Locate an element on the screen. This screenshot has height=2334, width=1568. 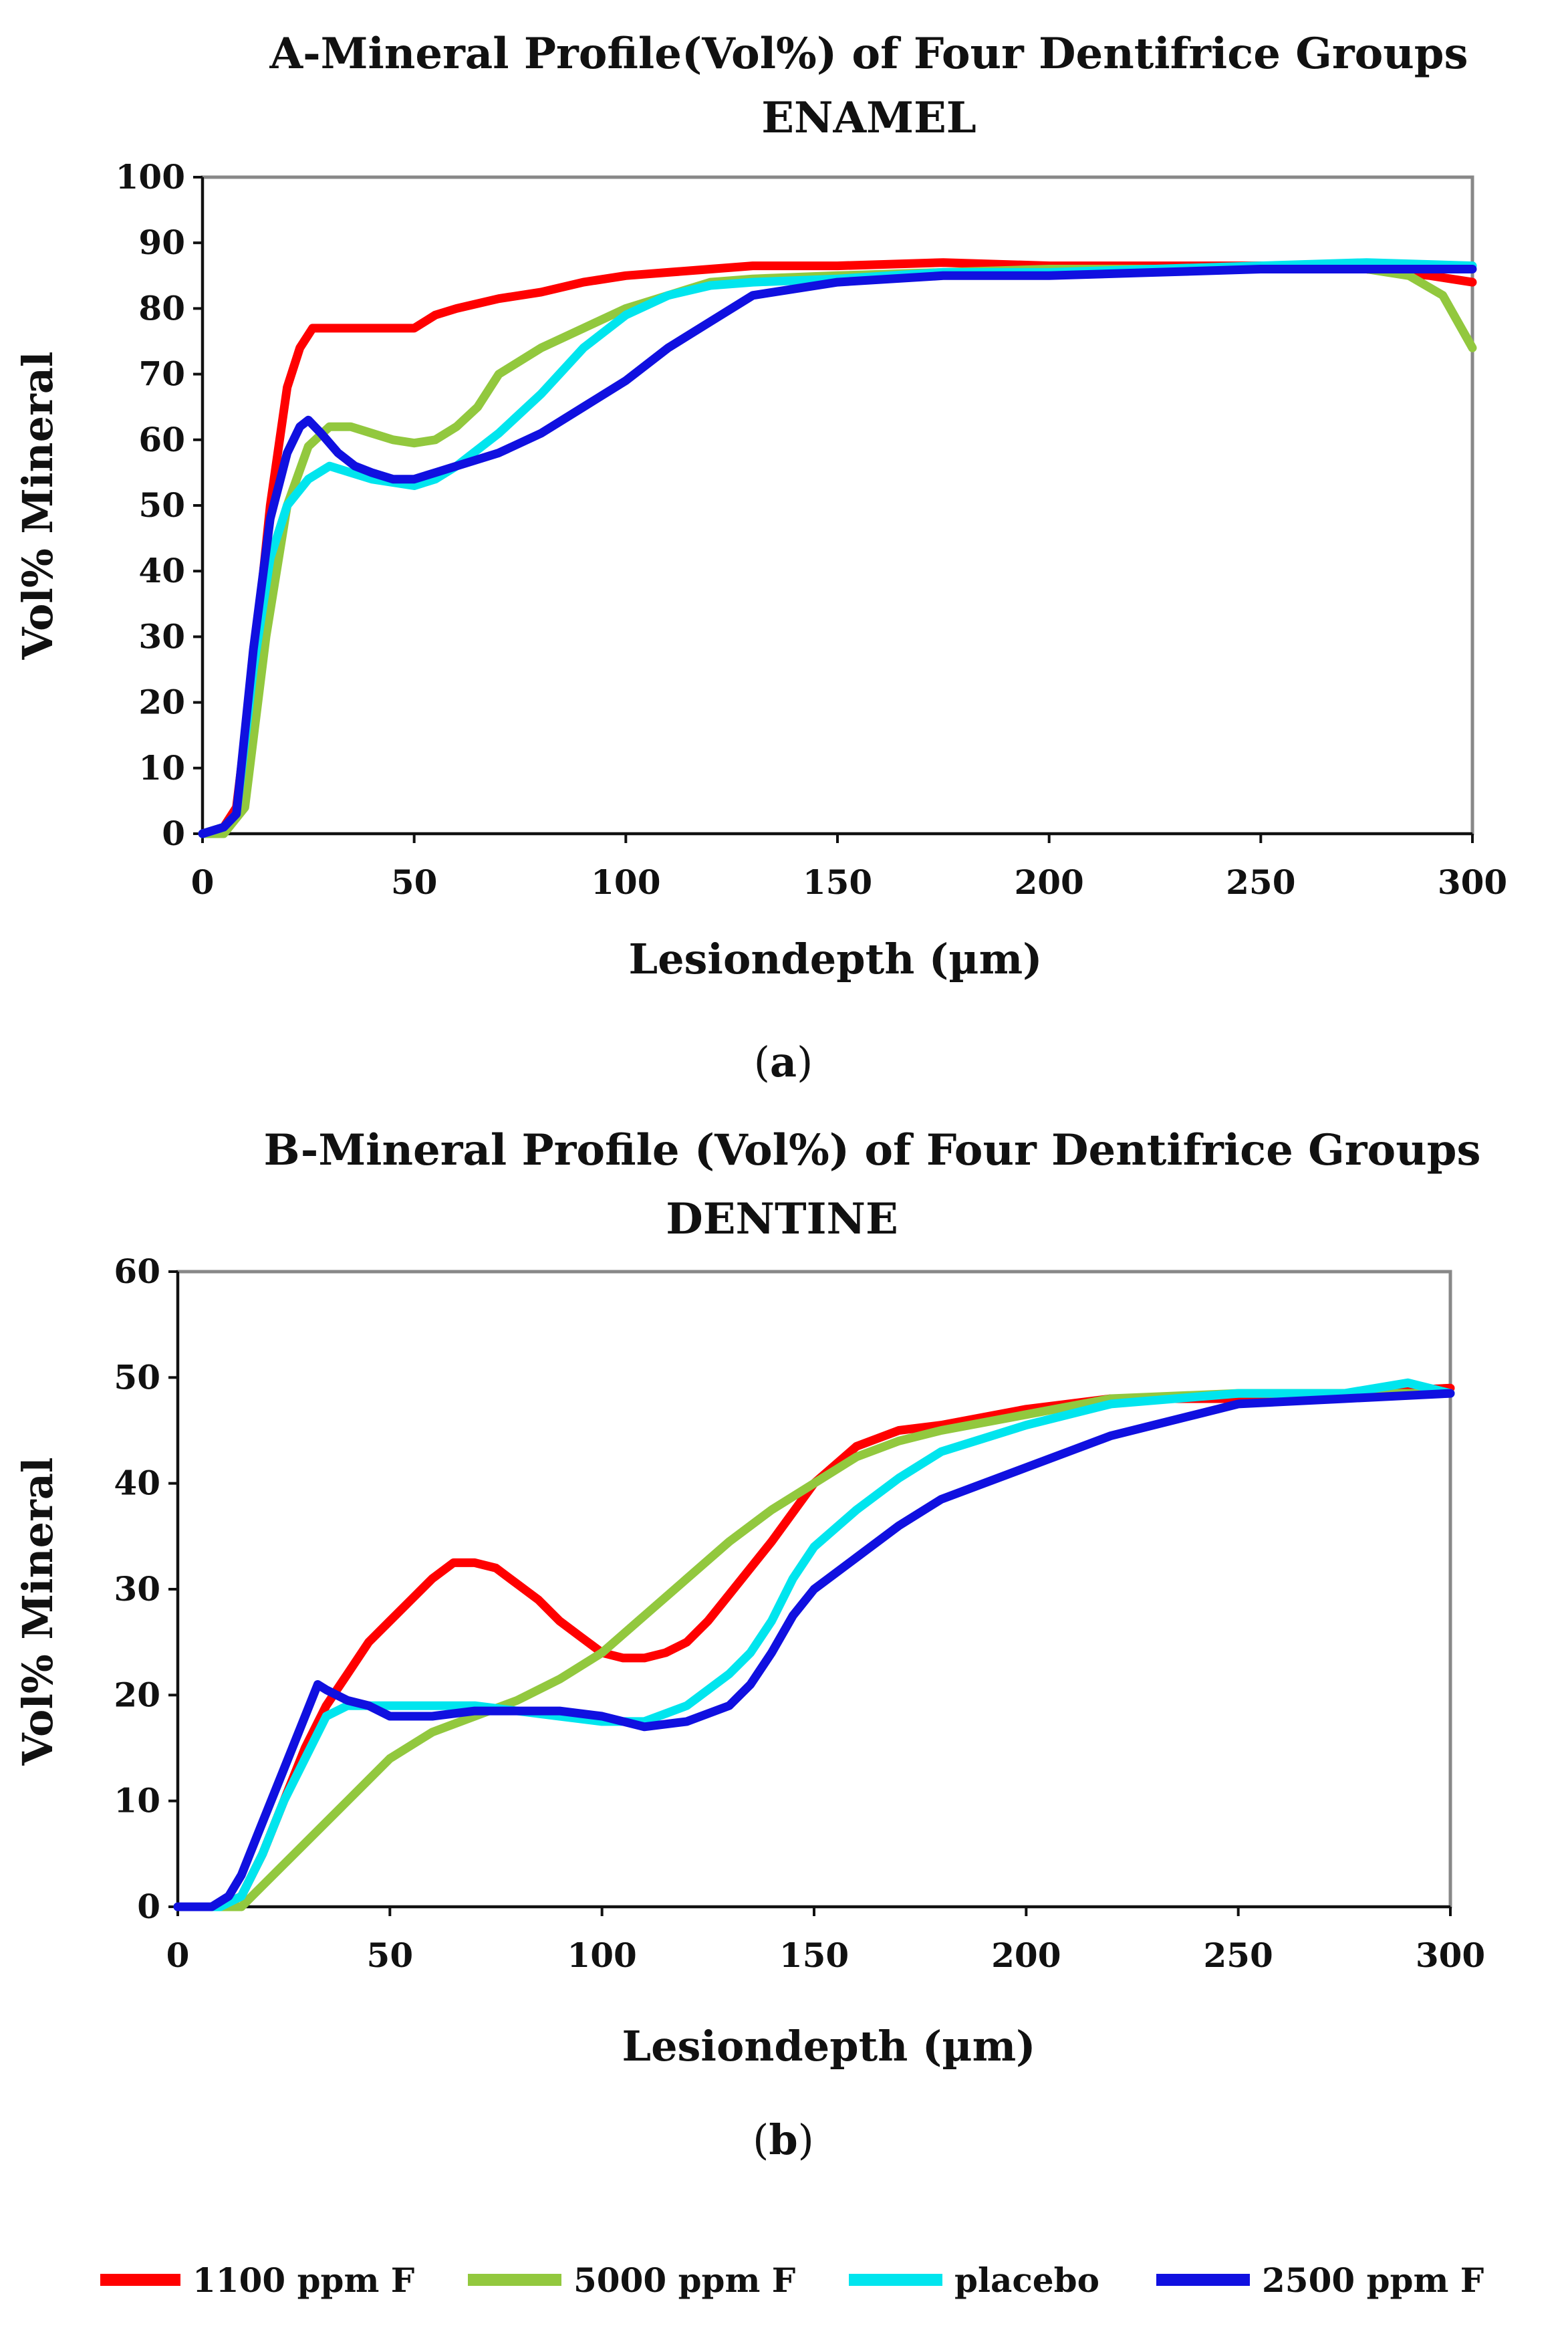
y-tick-label: 80 is located at coordinates (161, 308).